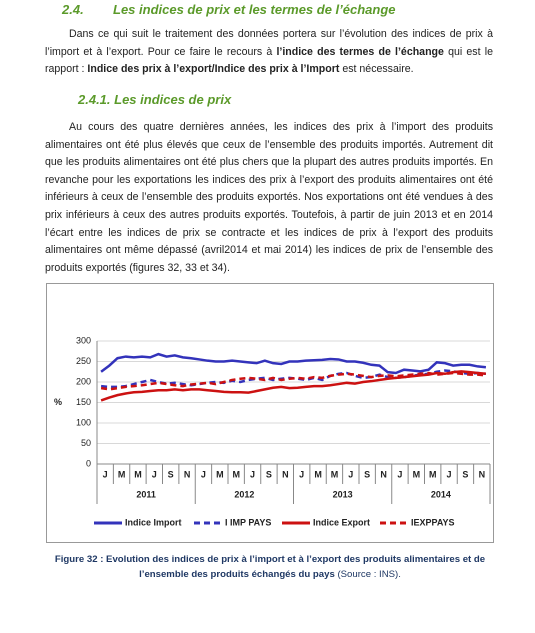 This screenshot has width=535, height=633. What do you see at coordinates (146, 494) in the screenshot?
I see `x-group-label: 2011` at bounding box center [146, 494].